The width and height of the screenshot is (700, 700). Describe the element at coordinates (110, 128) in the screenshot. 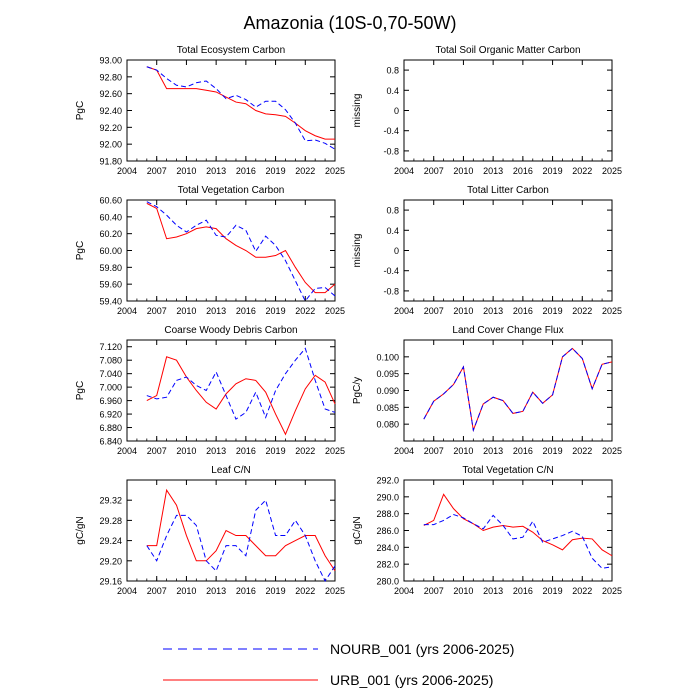

I see `y-tick-label: 92.20` at that location.